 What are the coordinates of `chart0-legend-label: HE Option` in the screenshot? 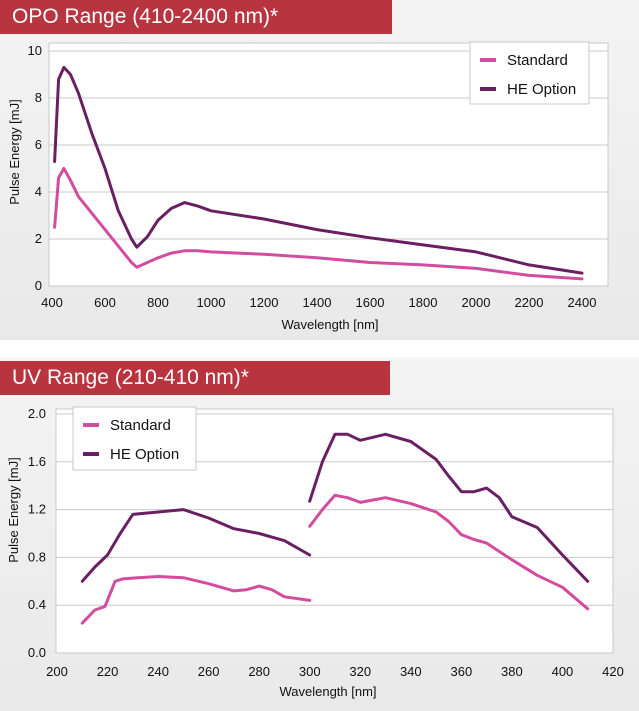 It's located at (541, 89).